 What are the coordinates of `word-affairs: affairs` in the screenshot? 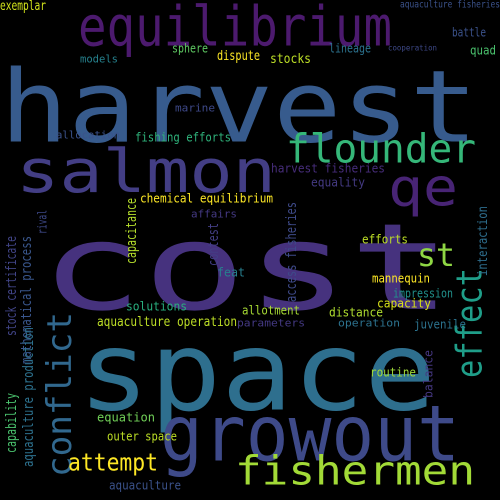 It's located at (214, 214).